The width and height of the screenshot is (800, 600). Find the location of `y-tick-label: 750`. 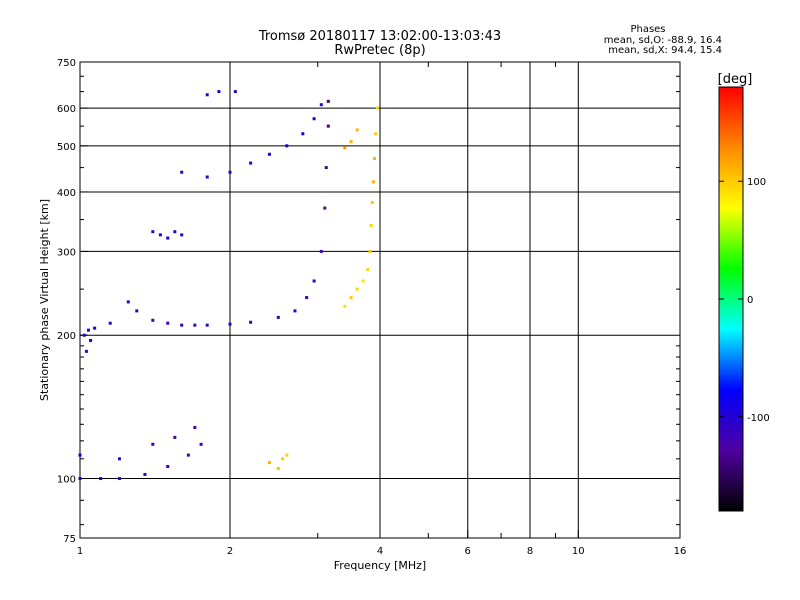

y-tick-label: 750 is located at coordinates (66, 63).